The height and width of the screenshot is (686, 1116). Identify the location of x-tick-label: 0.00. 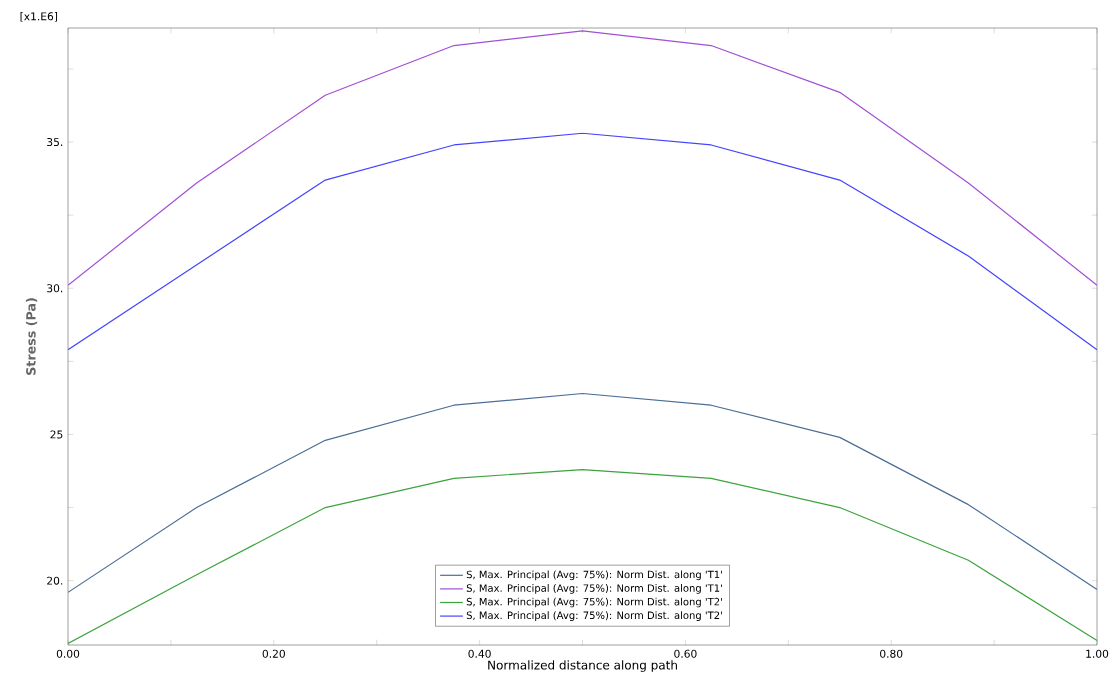
(68, 653).